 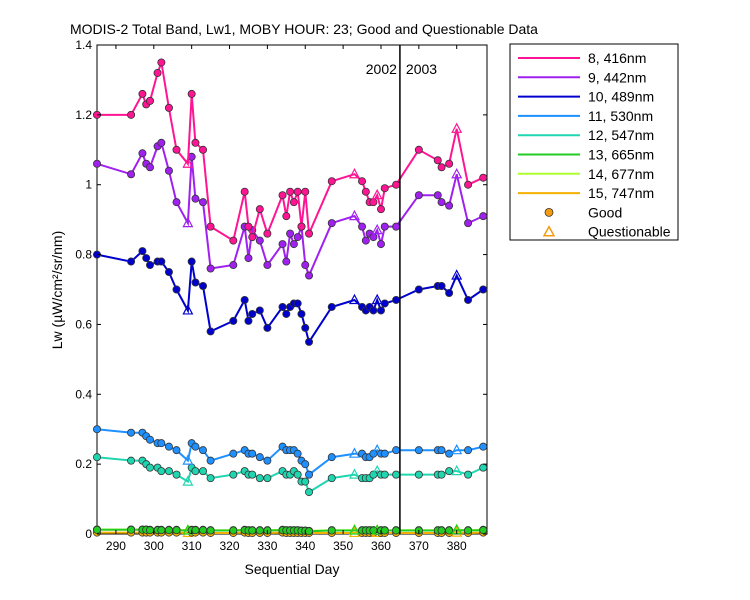 What do you see at coordinates (88, 185) in the screenshot?
I see `y-tick-label: 1` at bounding box center [88, 185].